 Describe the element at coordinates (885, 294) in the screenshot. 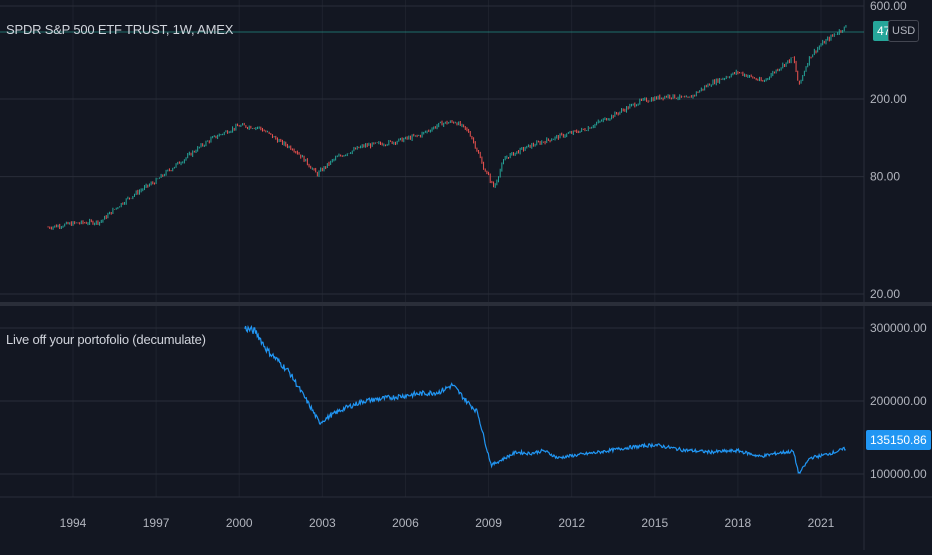

I see `price-y-tick: 20.00` at that location.